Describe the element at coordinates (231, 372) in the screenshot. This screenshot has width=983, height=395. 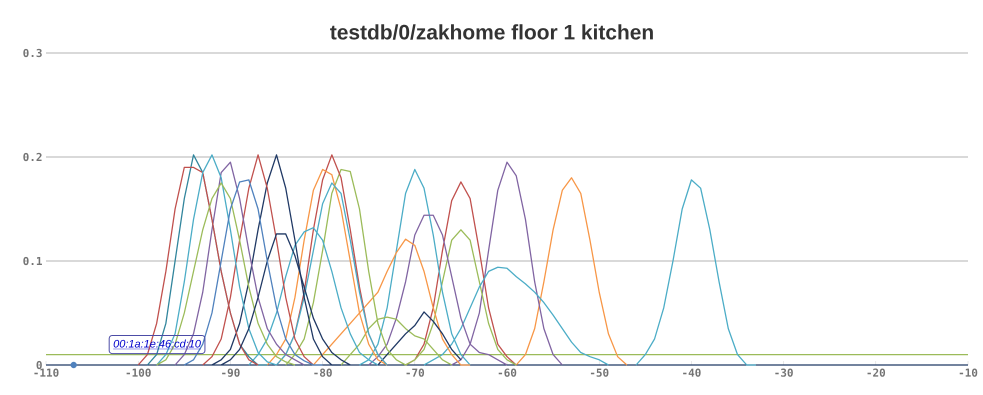
I see `x-tick-label: -90` at that location.